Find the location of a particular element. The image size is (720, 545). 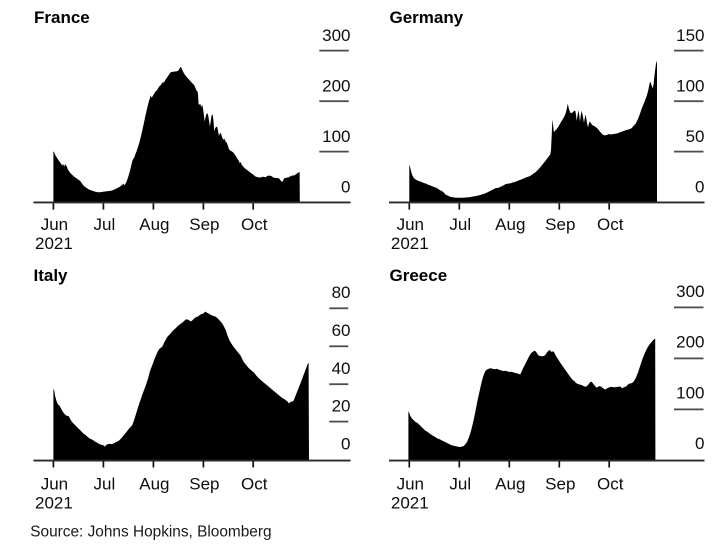

svg-text:Source: Johns Hopkins, Bloombe: Source: Johns Hopkins, Bloomberg is located at coordinates (150, 531).